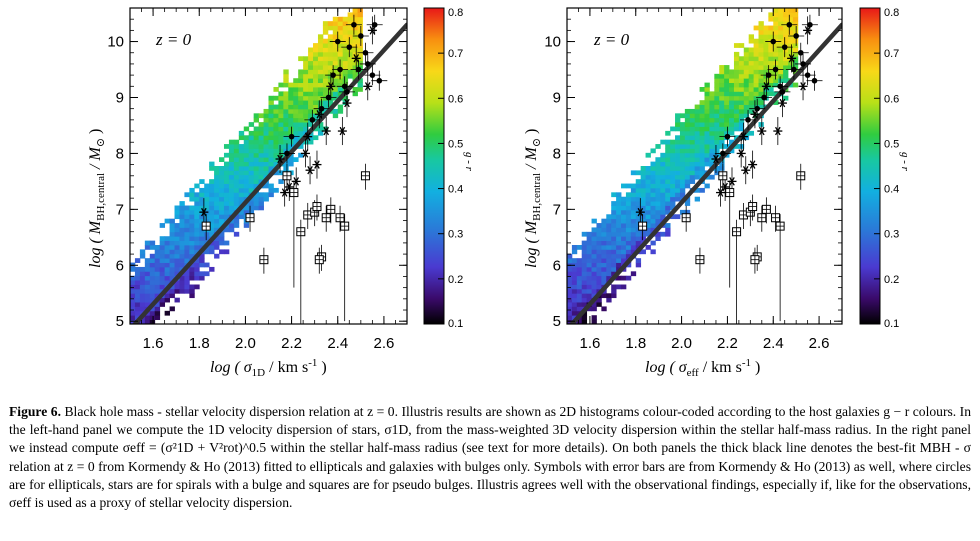  What do you see at coordinates (746, 363) in the screenshot?
I see `x-label-sup: -1` at bounding box center [746, 363].